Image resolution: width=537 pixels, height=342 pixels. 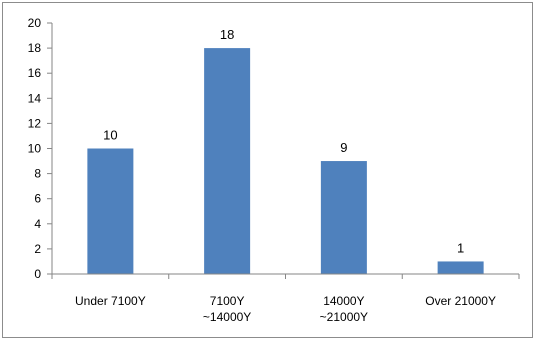 What do you see at coordinates (35, 73) in the screenshot?
I see `y-tick-label: 16` at bounding box center [35, 73].